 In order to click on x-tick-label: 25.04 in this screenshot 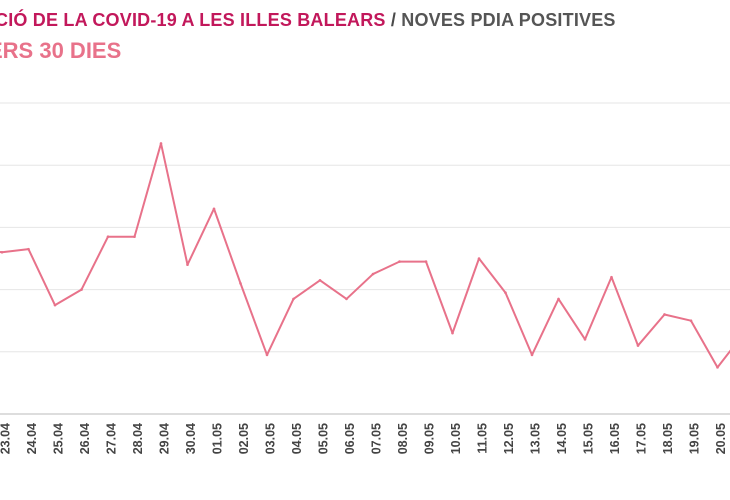, I will do `click(58, 438)`.